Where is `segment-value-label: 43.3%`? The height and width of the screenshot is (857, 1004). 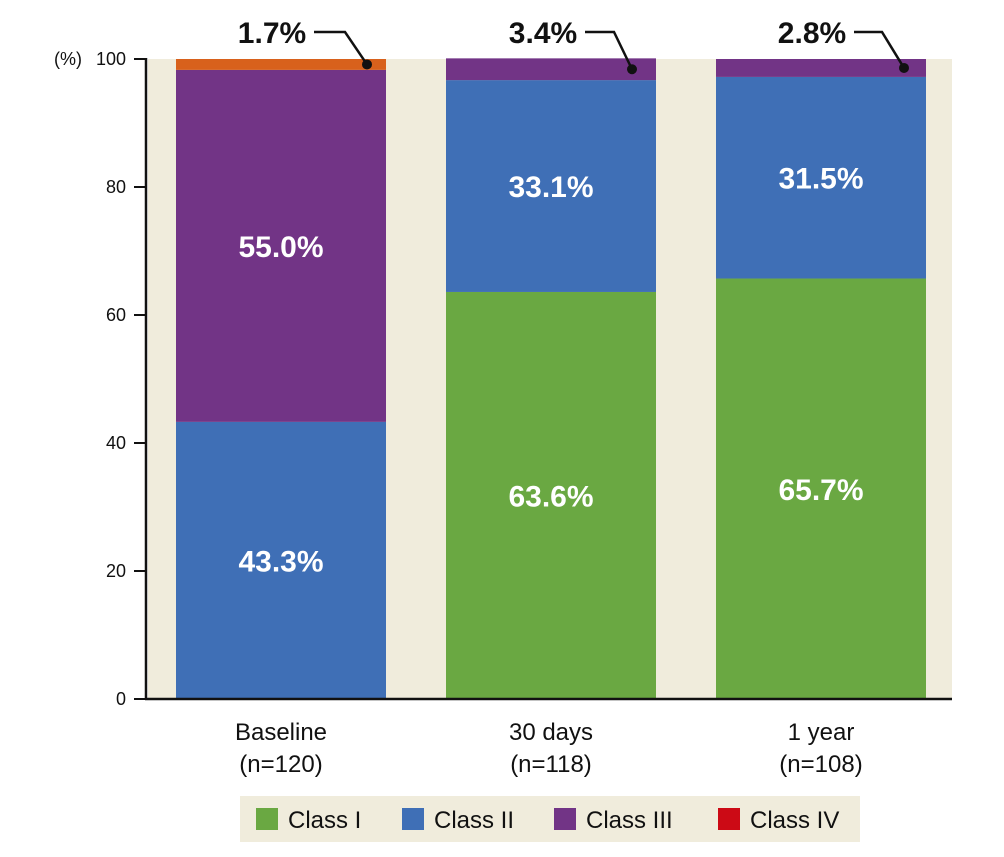 segment-value-label: 43.3% is located at coordinates (280, 561).